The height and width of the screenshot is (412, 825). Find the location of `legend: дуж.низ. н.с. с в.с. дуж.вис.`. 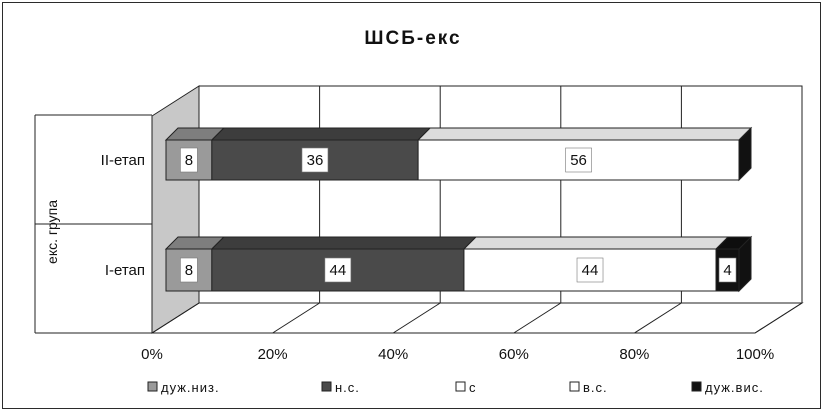

legend: дуж.низ. н.с. с в.с. дуж.вис. is located at coordinates (455, 387).